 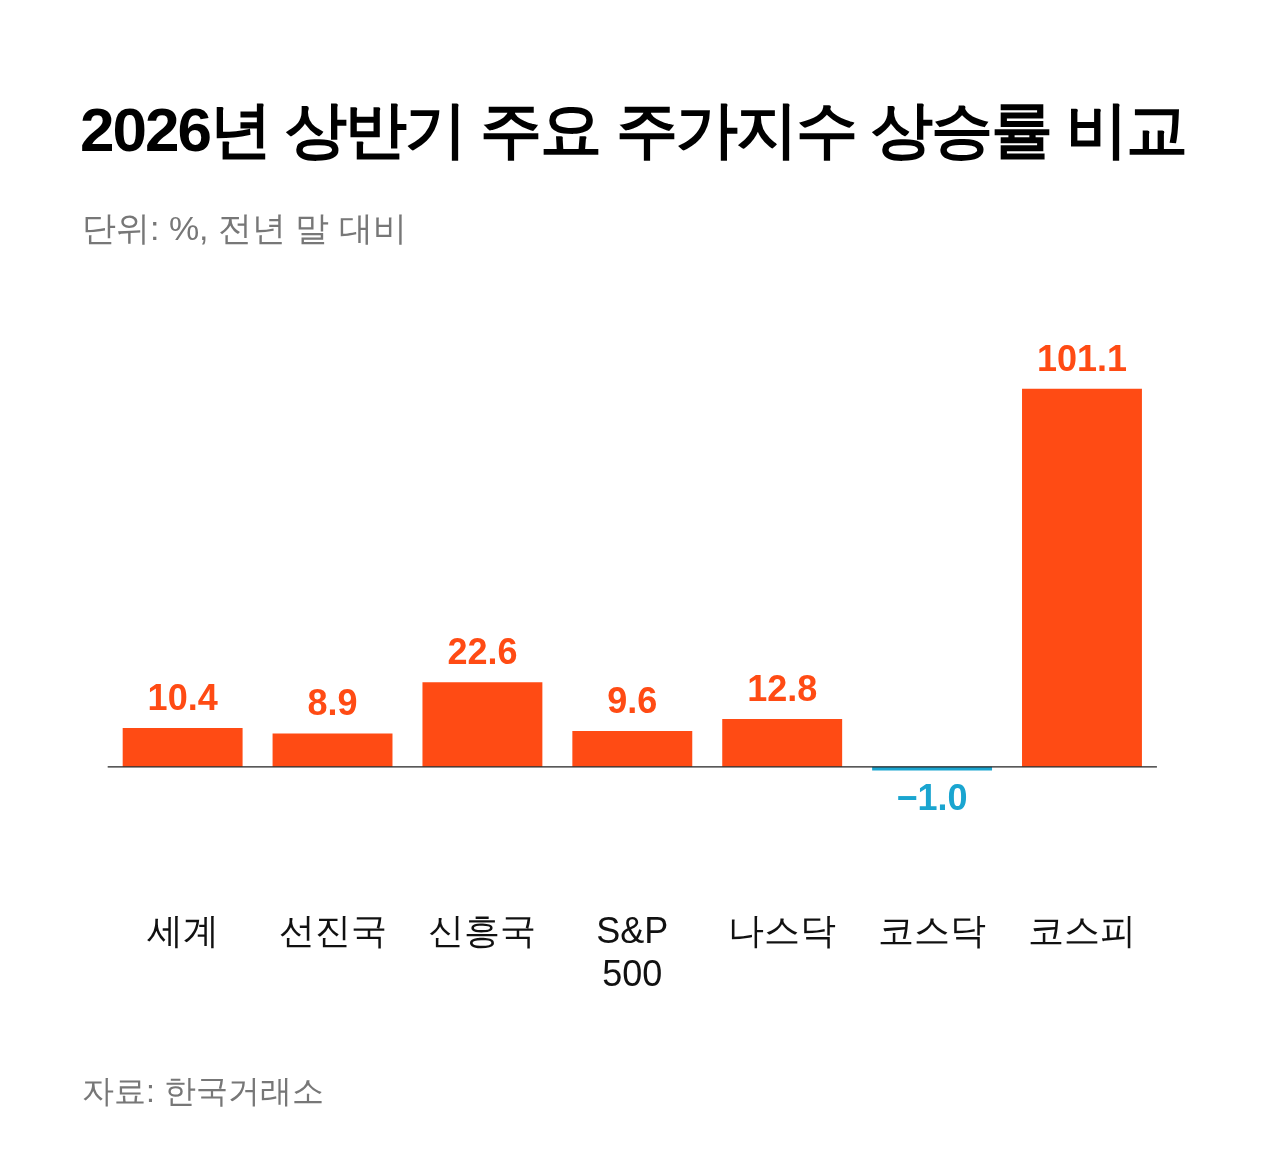 What do you see at coordinates (782, 688) in the screenshot?
I see `data-label: 12.8` at bounding box center [782, 688].